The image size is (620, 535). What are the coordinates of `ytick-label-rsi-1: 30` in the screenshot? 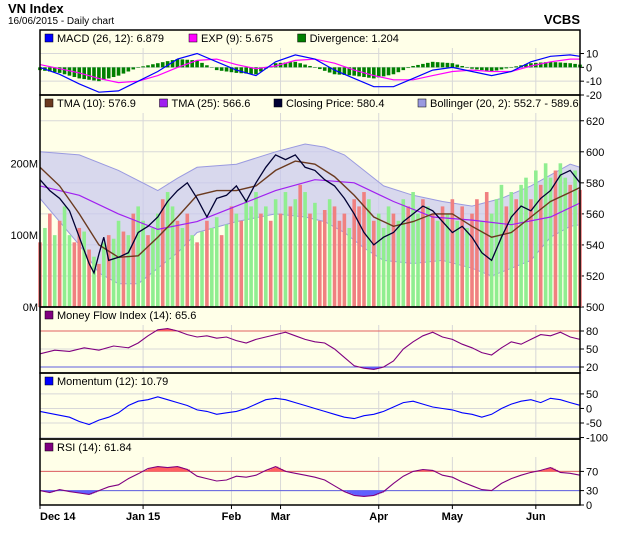 It's located at (592, 492).